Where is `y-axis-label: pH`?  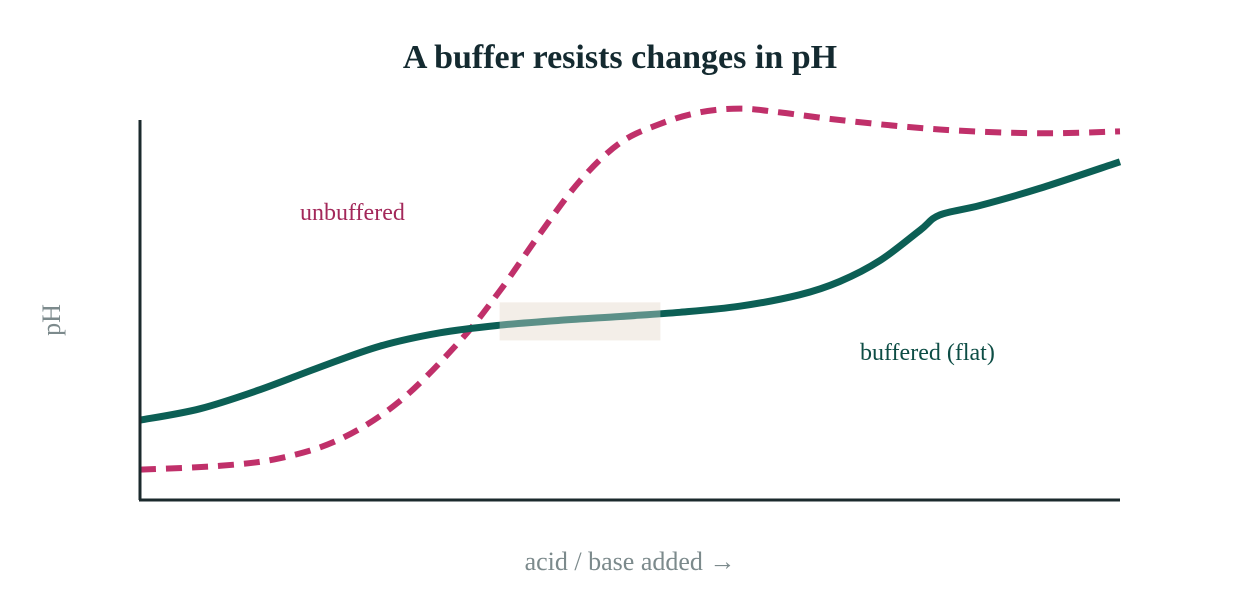 y-axis-label: pH is located at coordinates (51, 320).